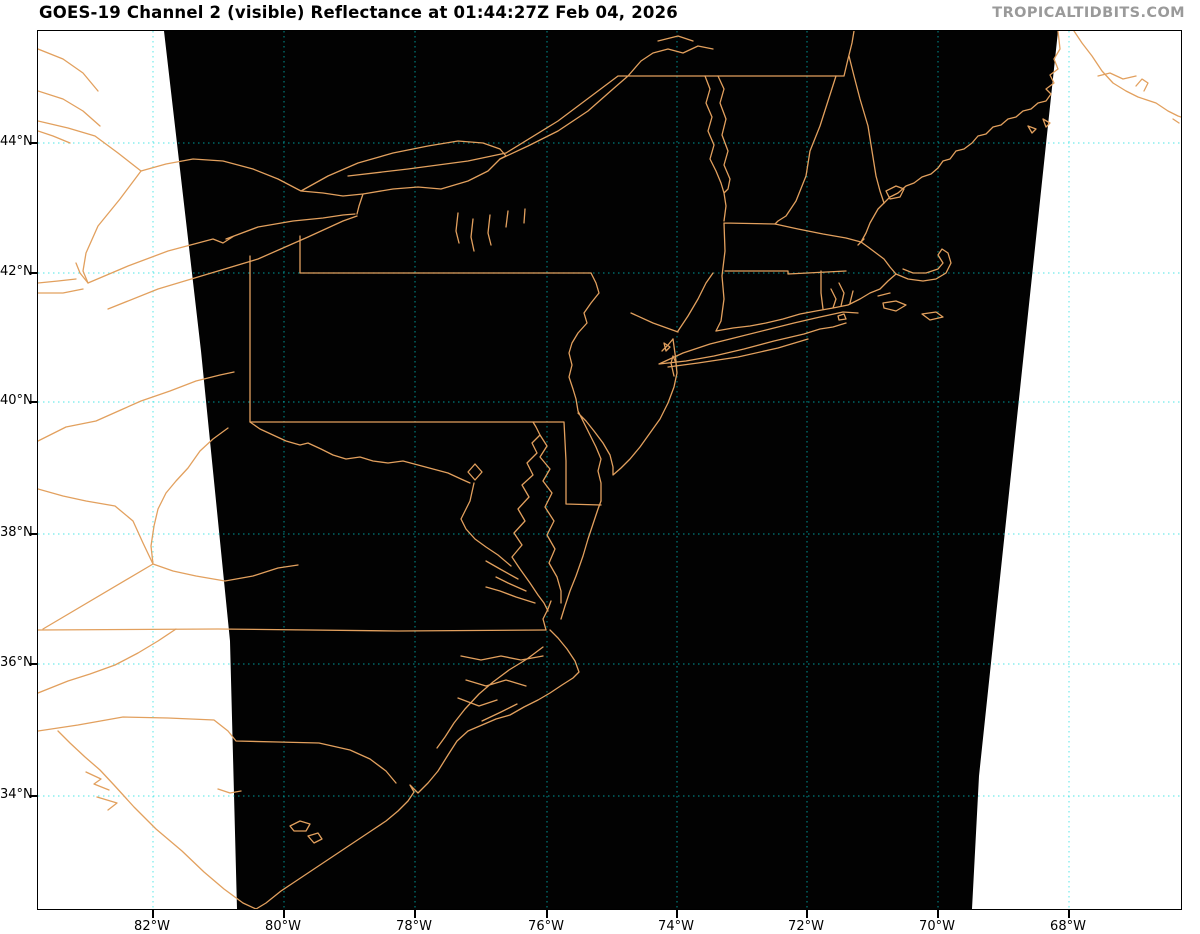  I want to click on border-va-nc, so click(292, 630).